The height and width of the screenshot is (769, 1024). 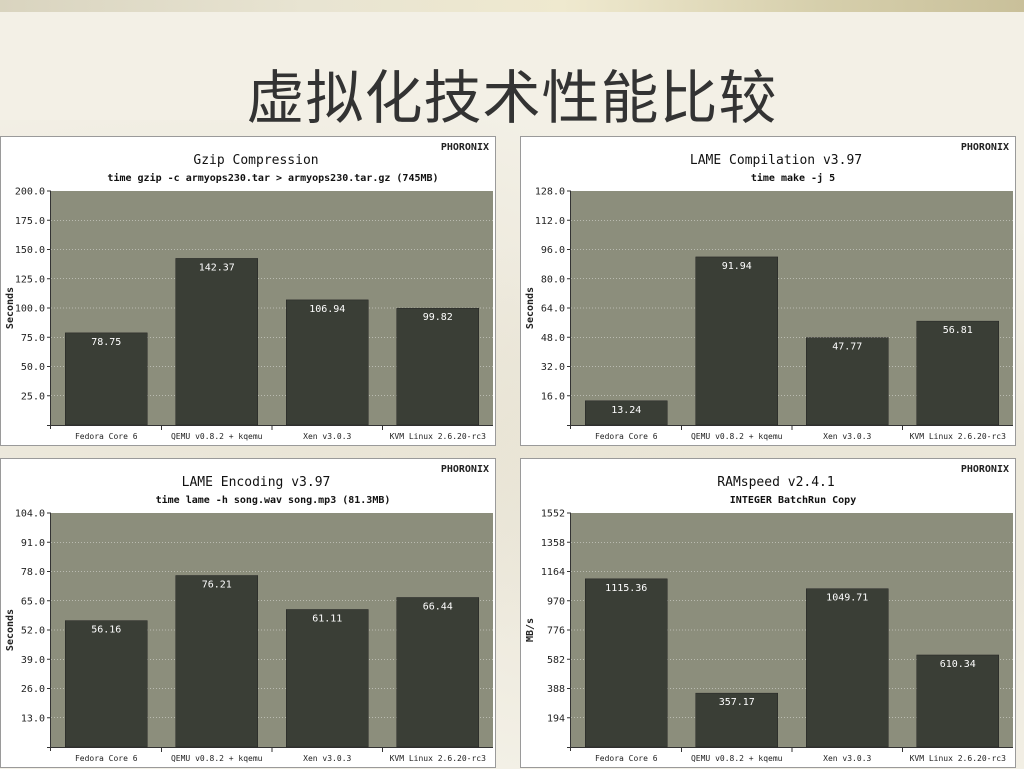 I want to click on y-tick-label: 32.0, so click(x=553, y=367).